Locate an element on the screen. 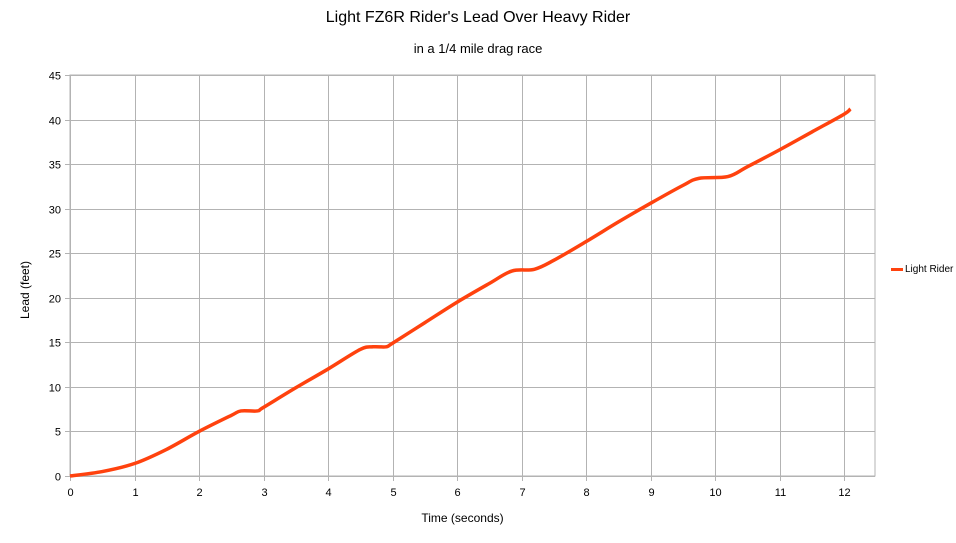 The width and height of the screenshot is (956, 543). x-axis-label: Time (seconds) is located at coordinates (462, 518).